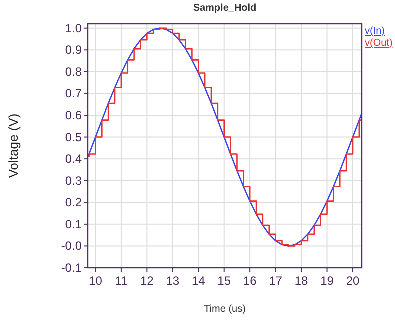  What do you see at coordinates (73, 203) in the screenshot?
I see `y-tick-label: 0.2` at bounding box center [73, 203].